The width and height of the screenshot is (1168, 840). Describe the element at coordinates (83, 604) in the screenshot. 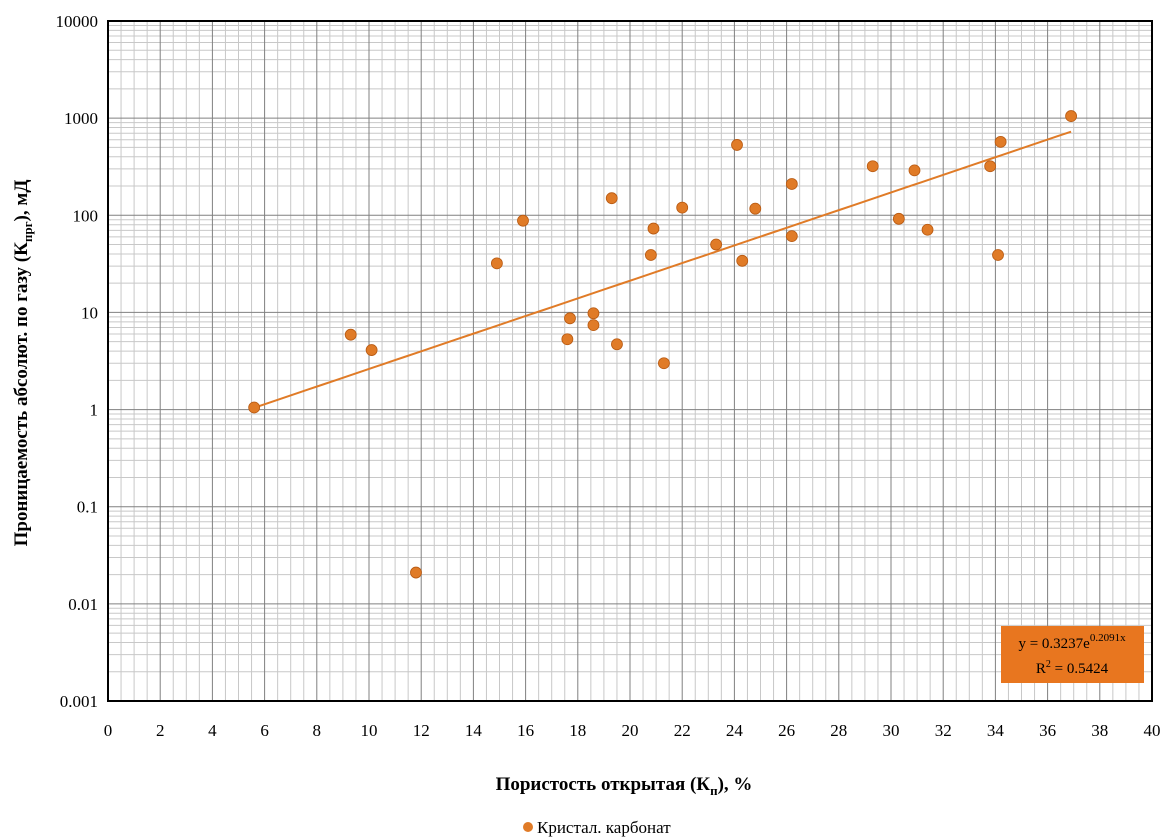

I see `y-tick-label: 0.01` at that location.